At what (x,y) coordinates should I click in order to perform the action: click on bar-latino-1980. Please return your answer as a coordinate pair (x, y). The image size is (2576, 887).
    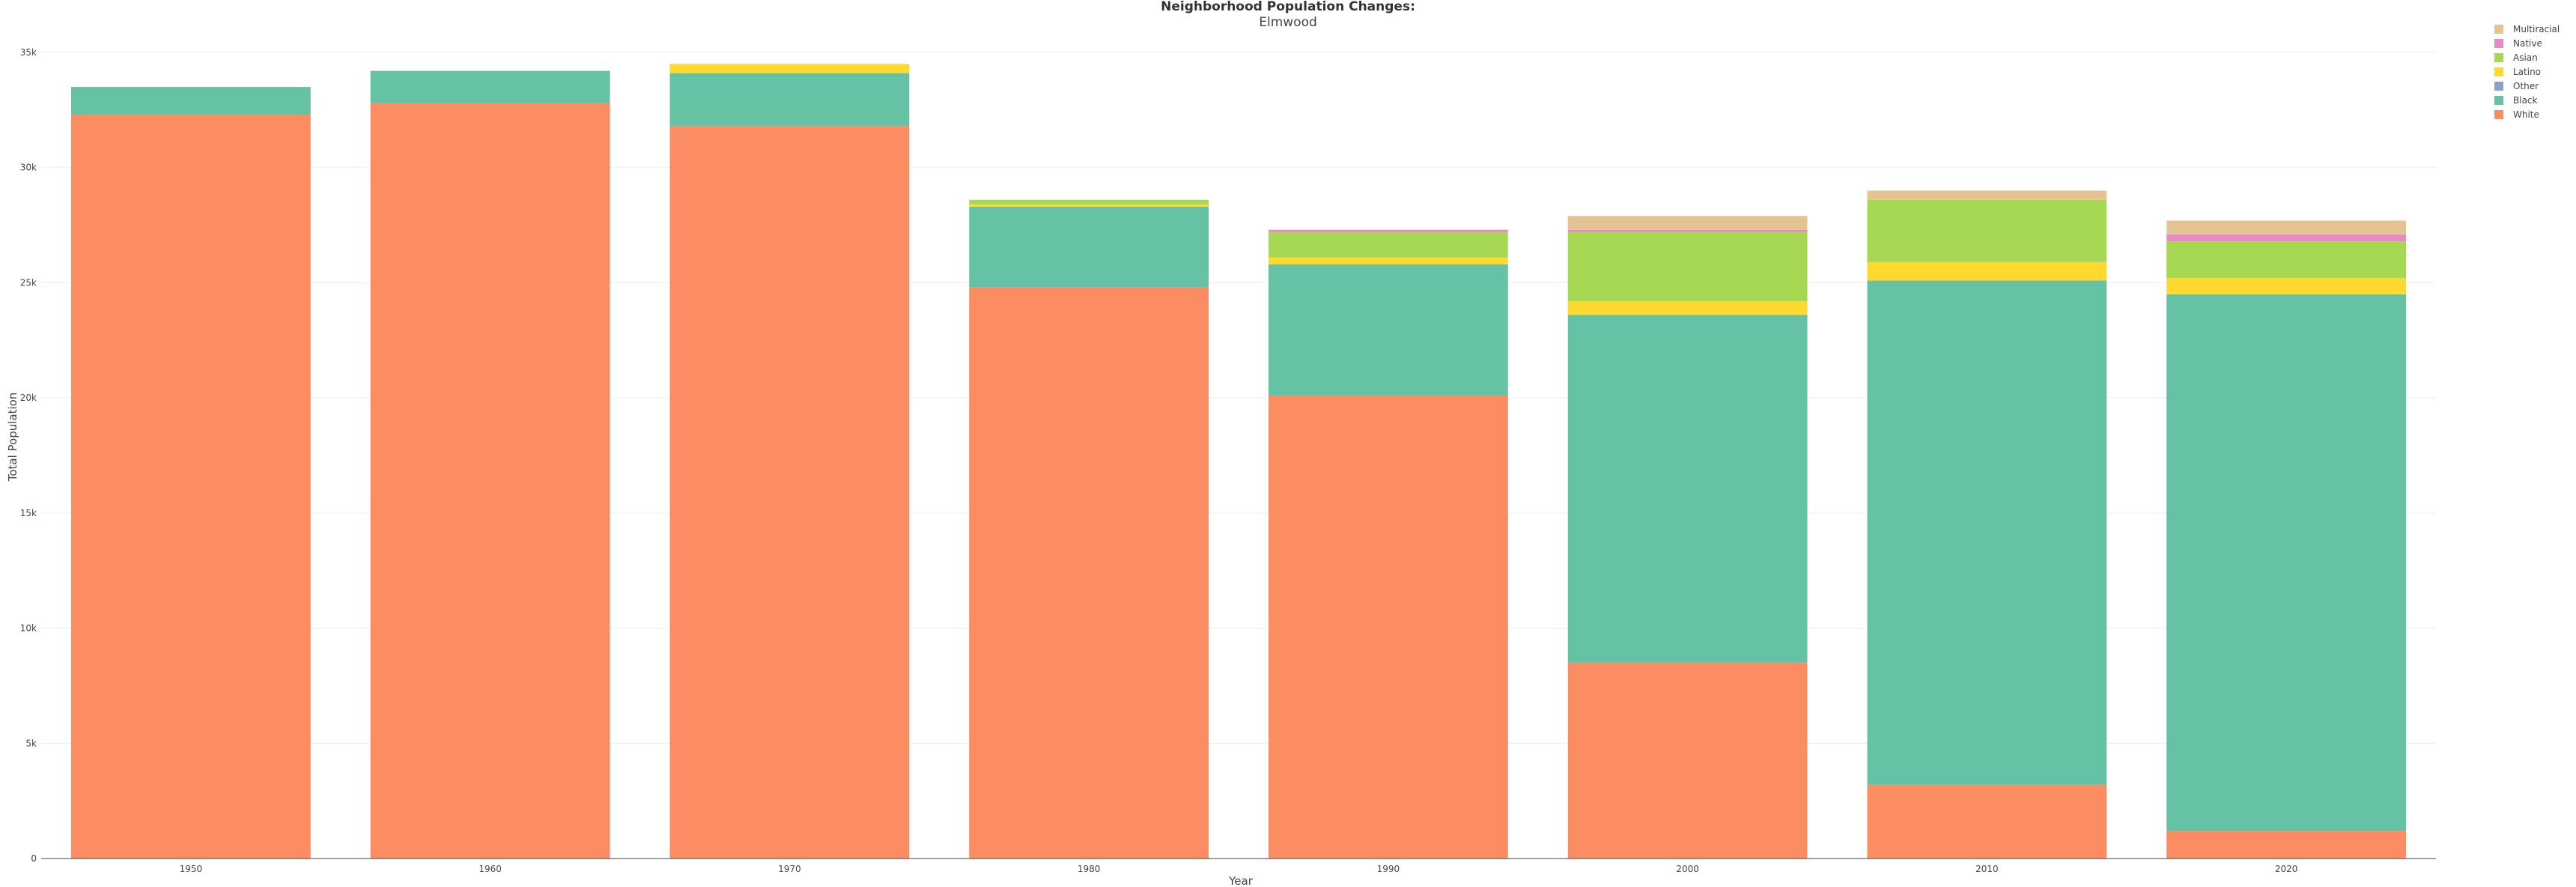
    Looking at the image, I should click on (1089, 205).